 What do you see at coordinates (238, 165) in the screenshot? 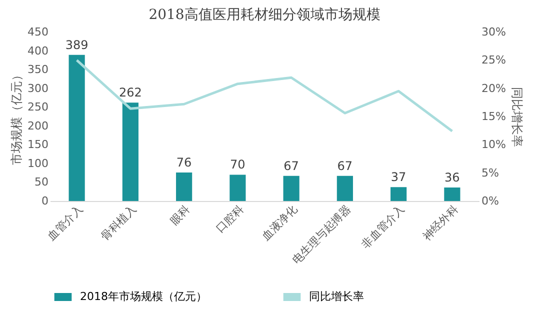
I see `data-label: 70` at bounding box center [238, 165].